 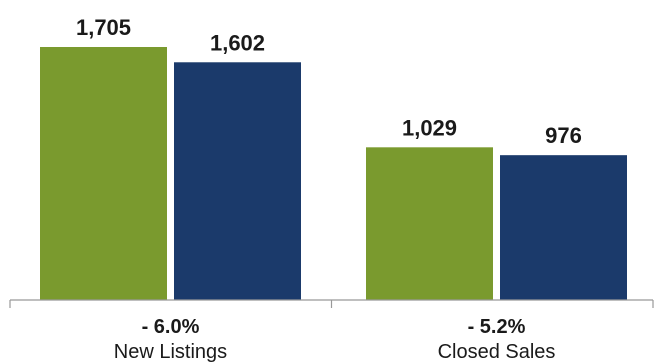 I want to click on change-label-0: - 6.0%, so click(x=171, y=327).